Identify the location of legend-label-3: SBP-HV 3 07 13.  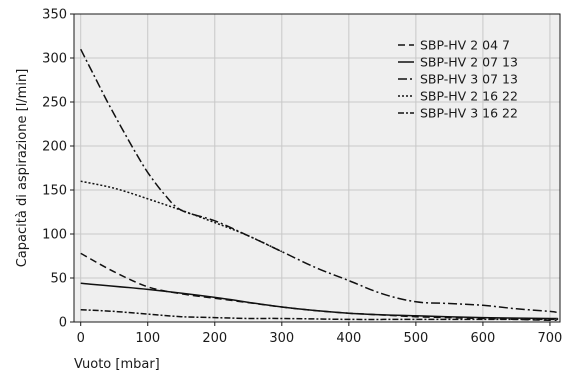
(469, 79).